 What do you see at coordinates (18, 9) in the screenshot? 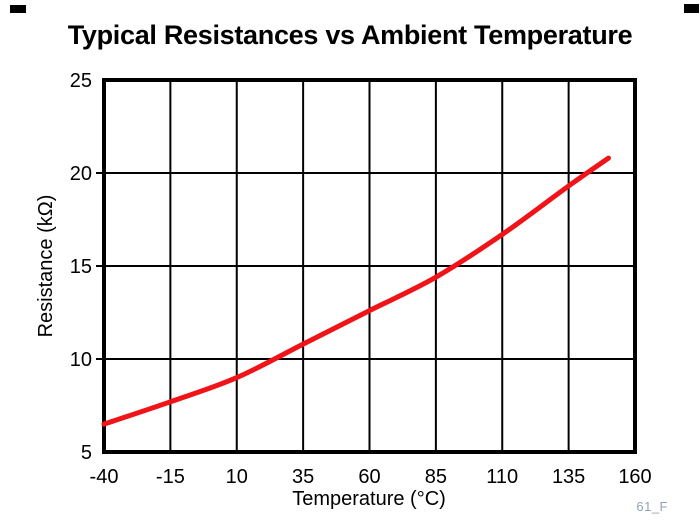
I see `page-corner-mark-left-icon` at bounding box center [18, 9].